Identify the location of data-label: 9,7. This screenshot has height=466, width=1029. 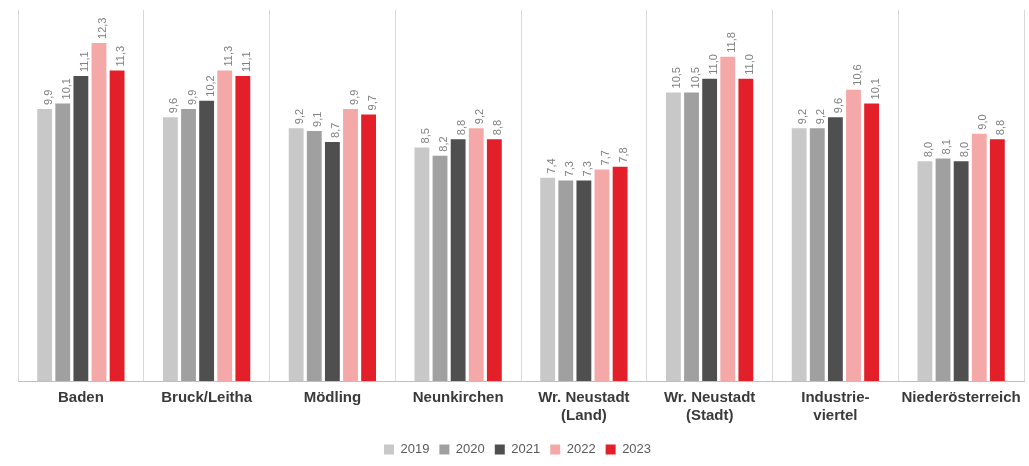
(371, 103).